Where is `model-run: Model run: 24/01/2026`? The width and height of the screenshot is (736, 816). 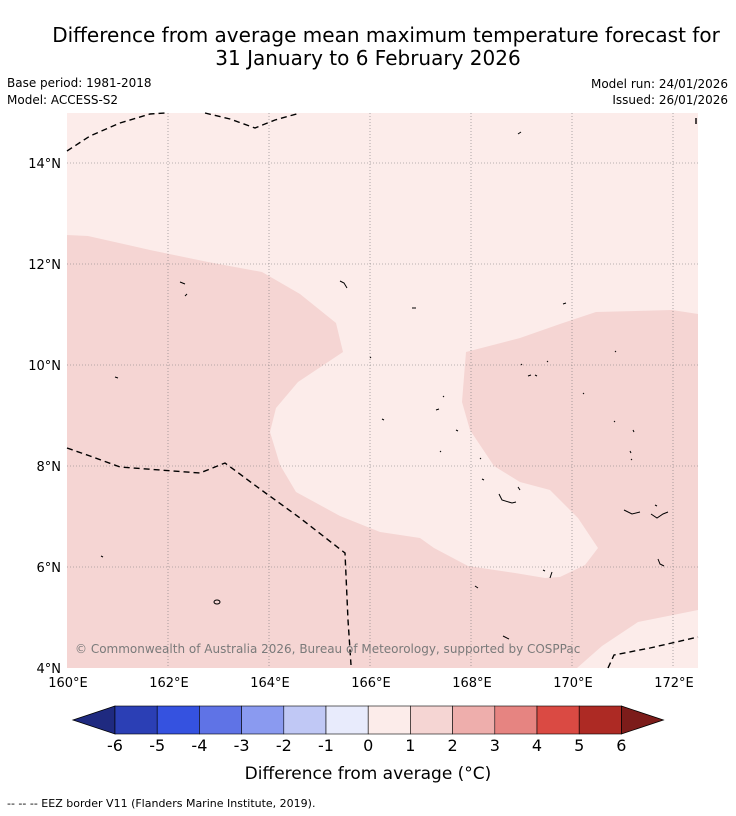
model-run: Model run: 24/01/2026 is located at coordinates (659, 84).